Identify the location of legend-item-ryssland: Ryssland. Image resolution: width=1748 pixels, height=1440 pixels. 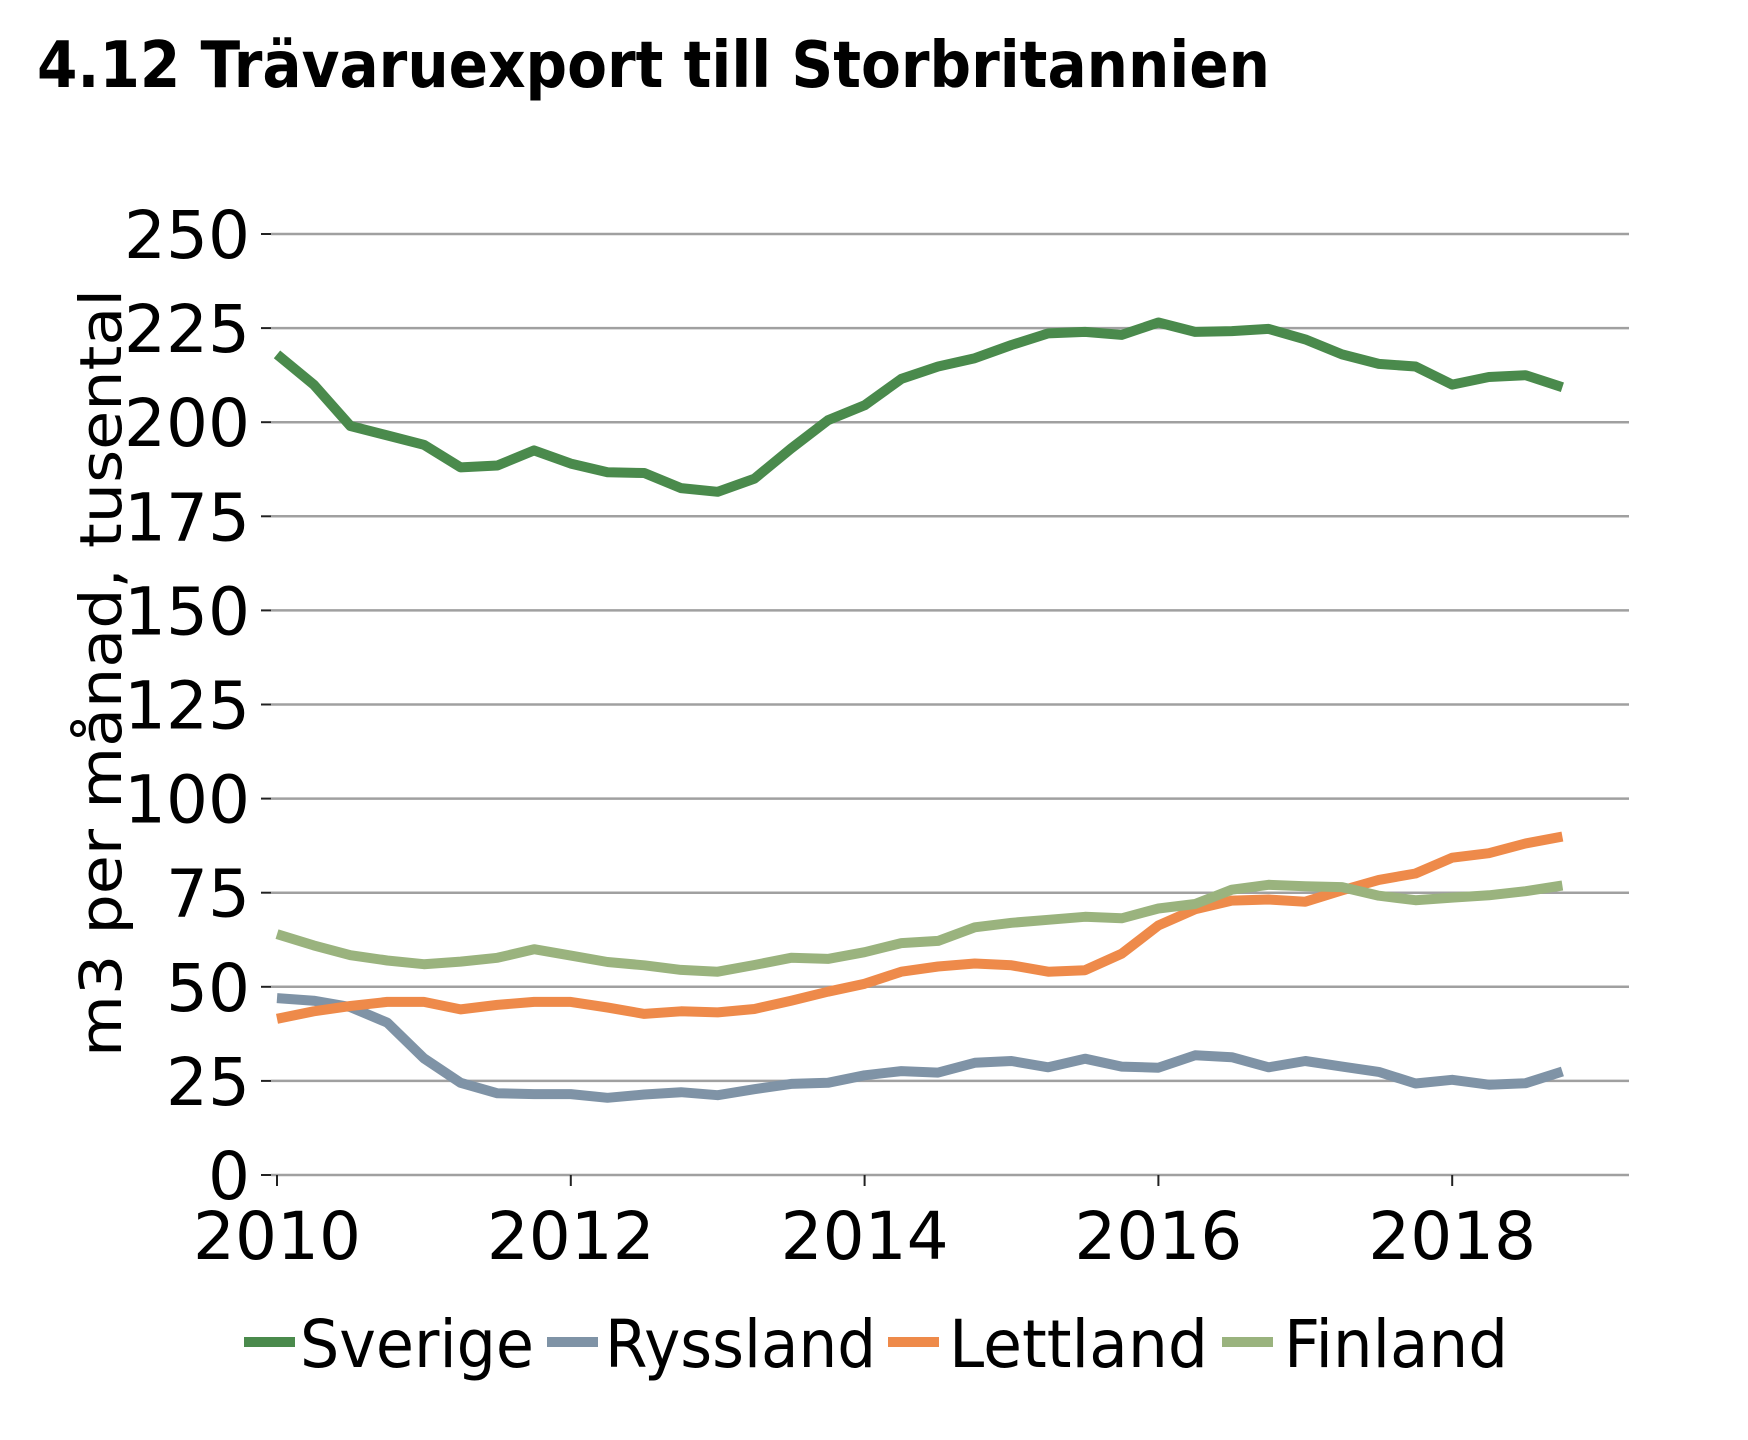
(711, 1344).